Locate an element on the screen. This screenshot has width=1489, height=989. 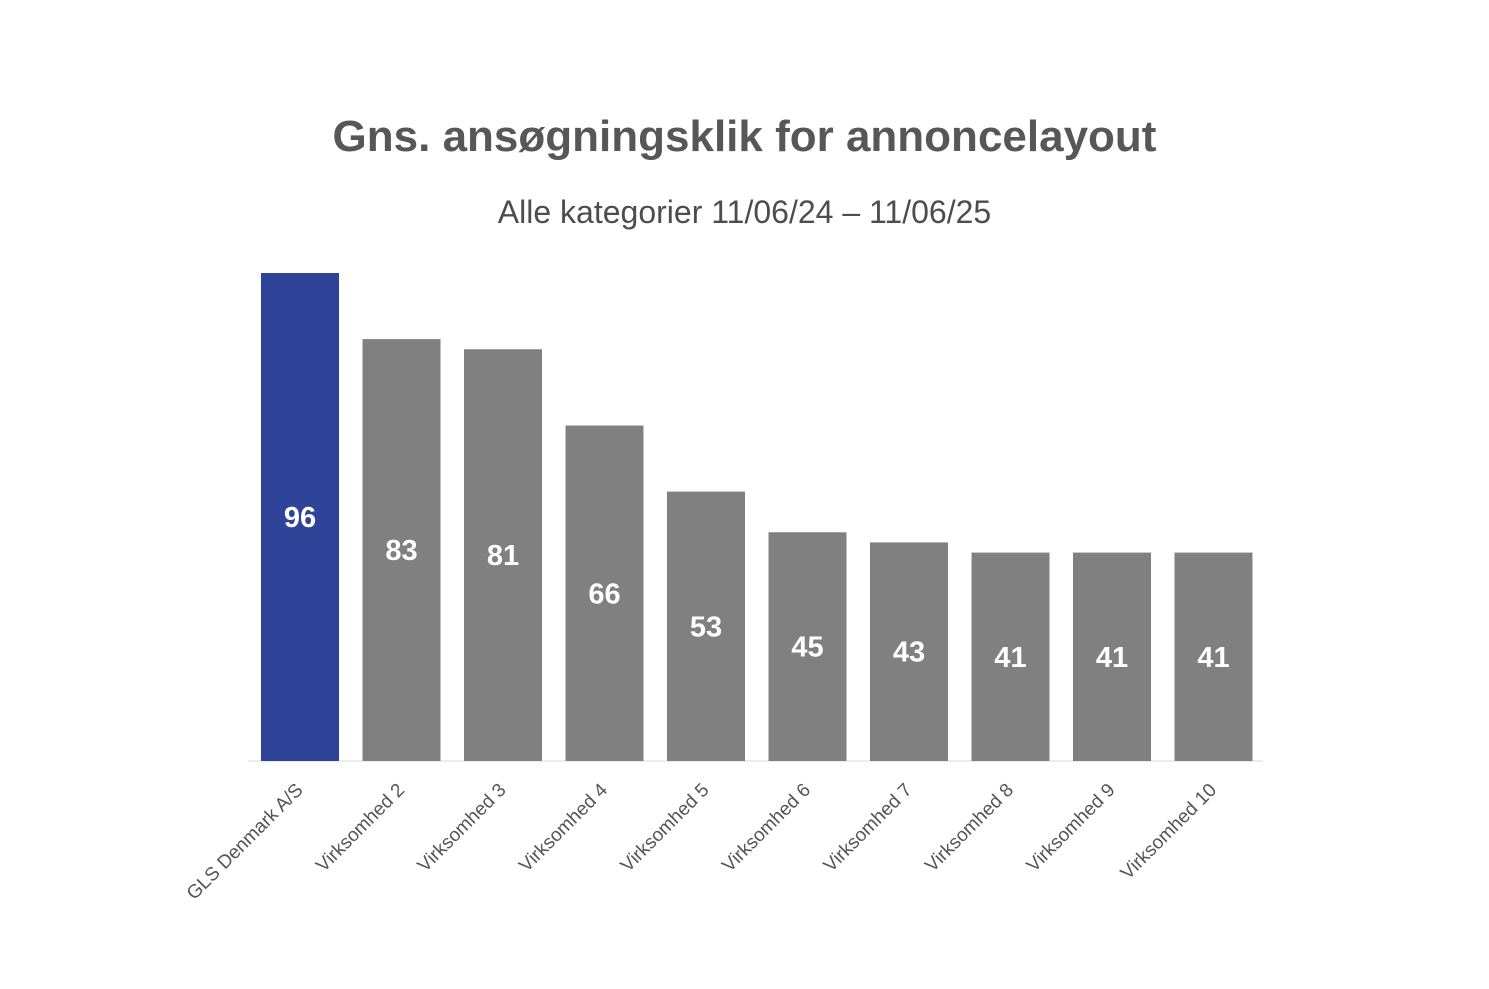
x-tick-label: Virksomhed 3 is located at coordinates (462, 828).